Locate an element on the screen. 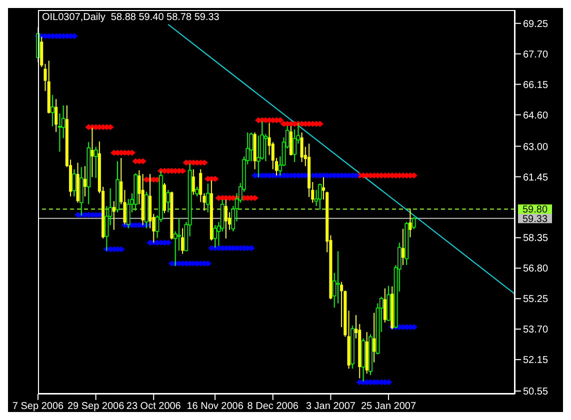 This screenshot has width=571, height=420. y-tick-label: 63.00 is located at coordinates (535, 147).